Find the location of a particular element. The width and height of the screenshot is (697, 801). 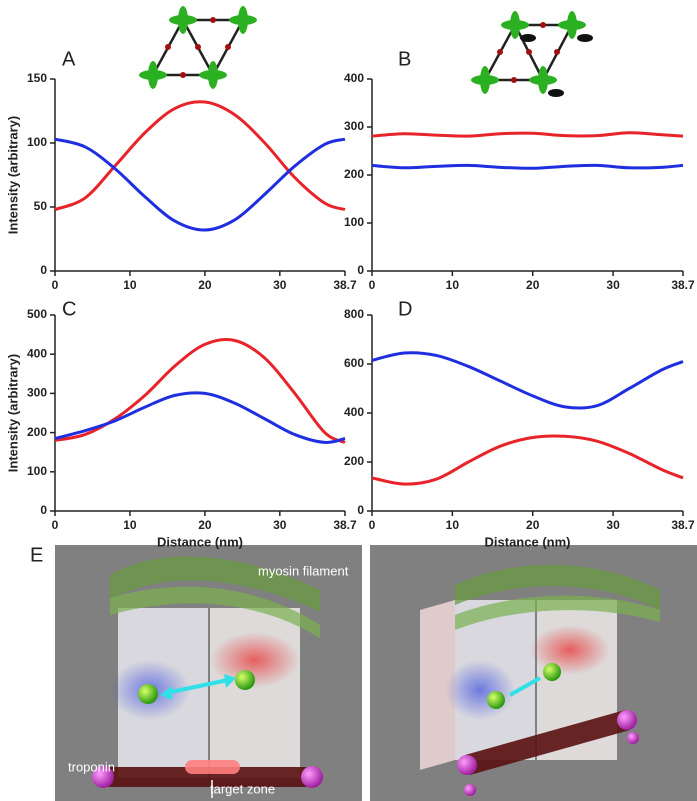

y-tick-label: 500 is located at coordinates (37, 314).